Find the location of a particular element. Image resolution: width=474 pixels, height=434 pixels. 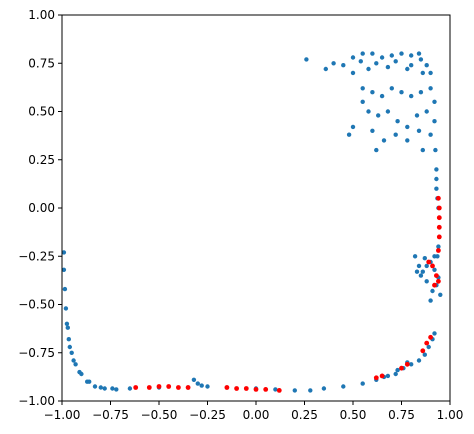

x-tick-label: 0.50 is located at coordinates (353, 415).